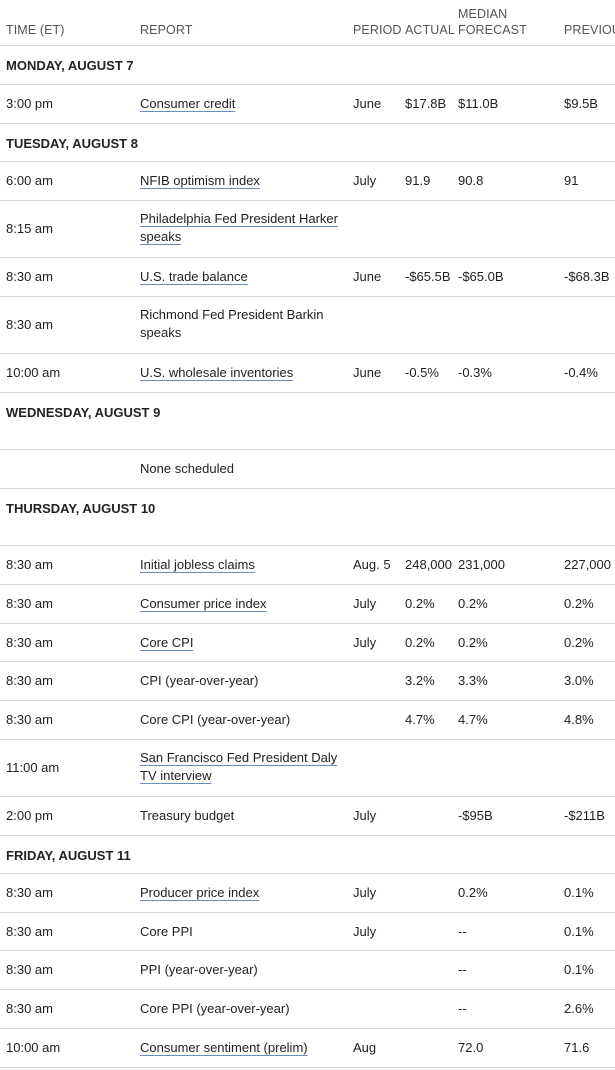  I want to click on day-header-row: WEDNESDAY, AUGUST 9, so click(307, 421).